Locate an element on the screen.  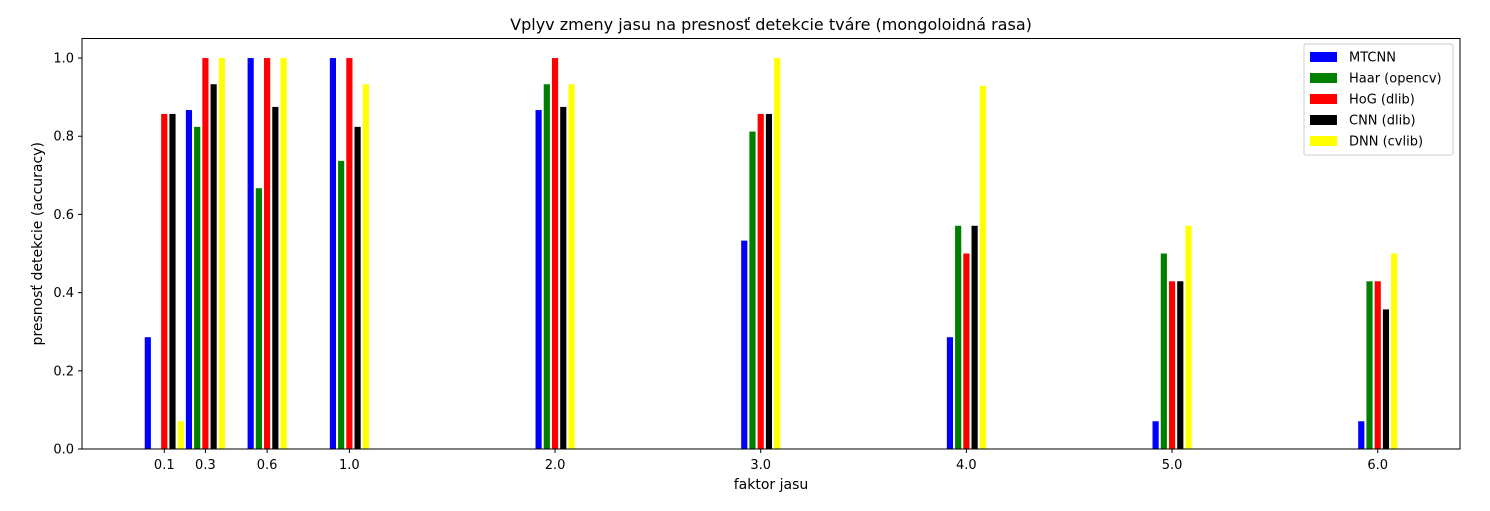
legend-label: Haar (opencv) is located at coordinates (1395, 79).